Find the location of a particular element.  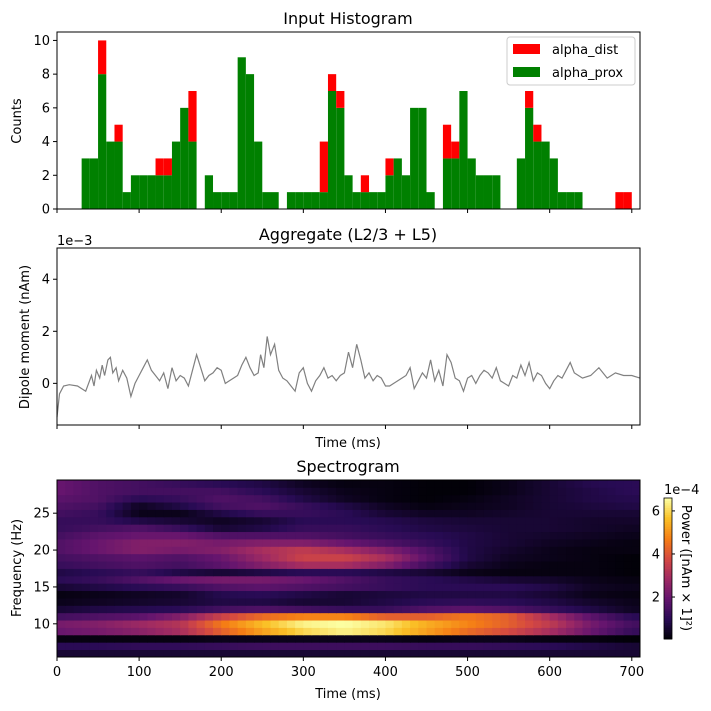

dipole-xlabel: Time (ms) is located at coordinates (347, 443).